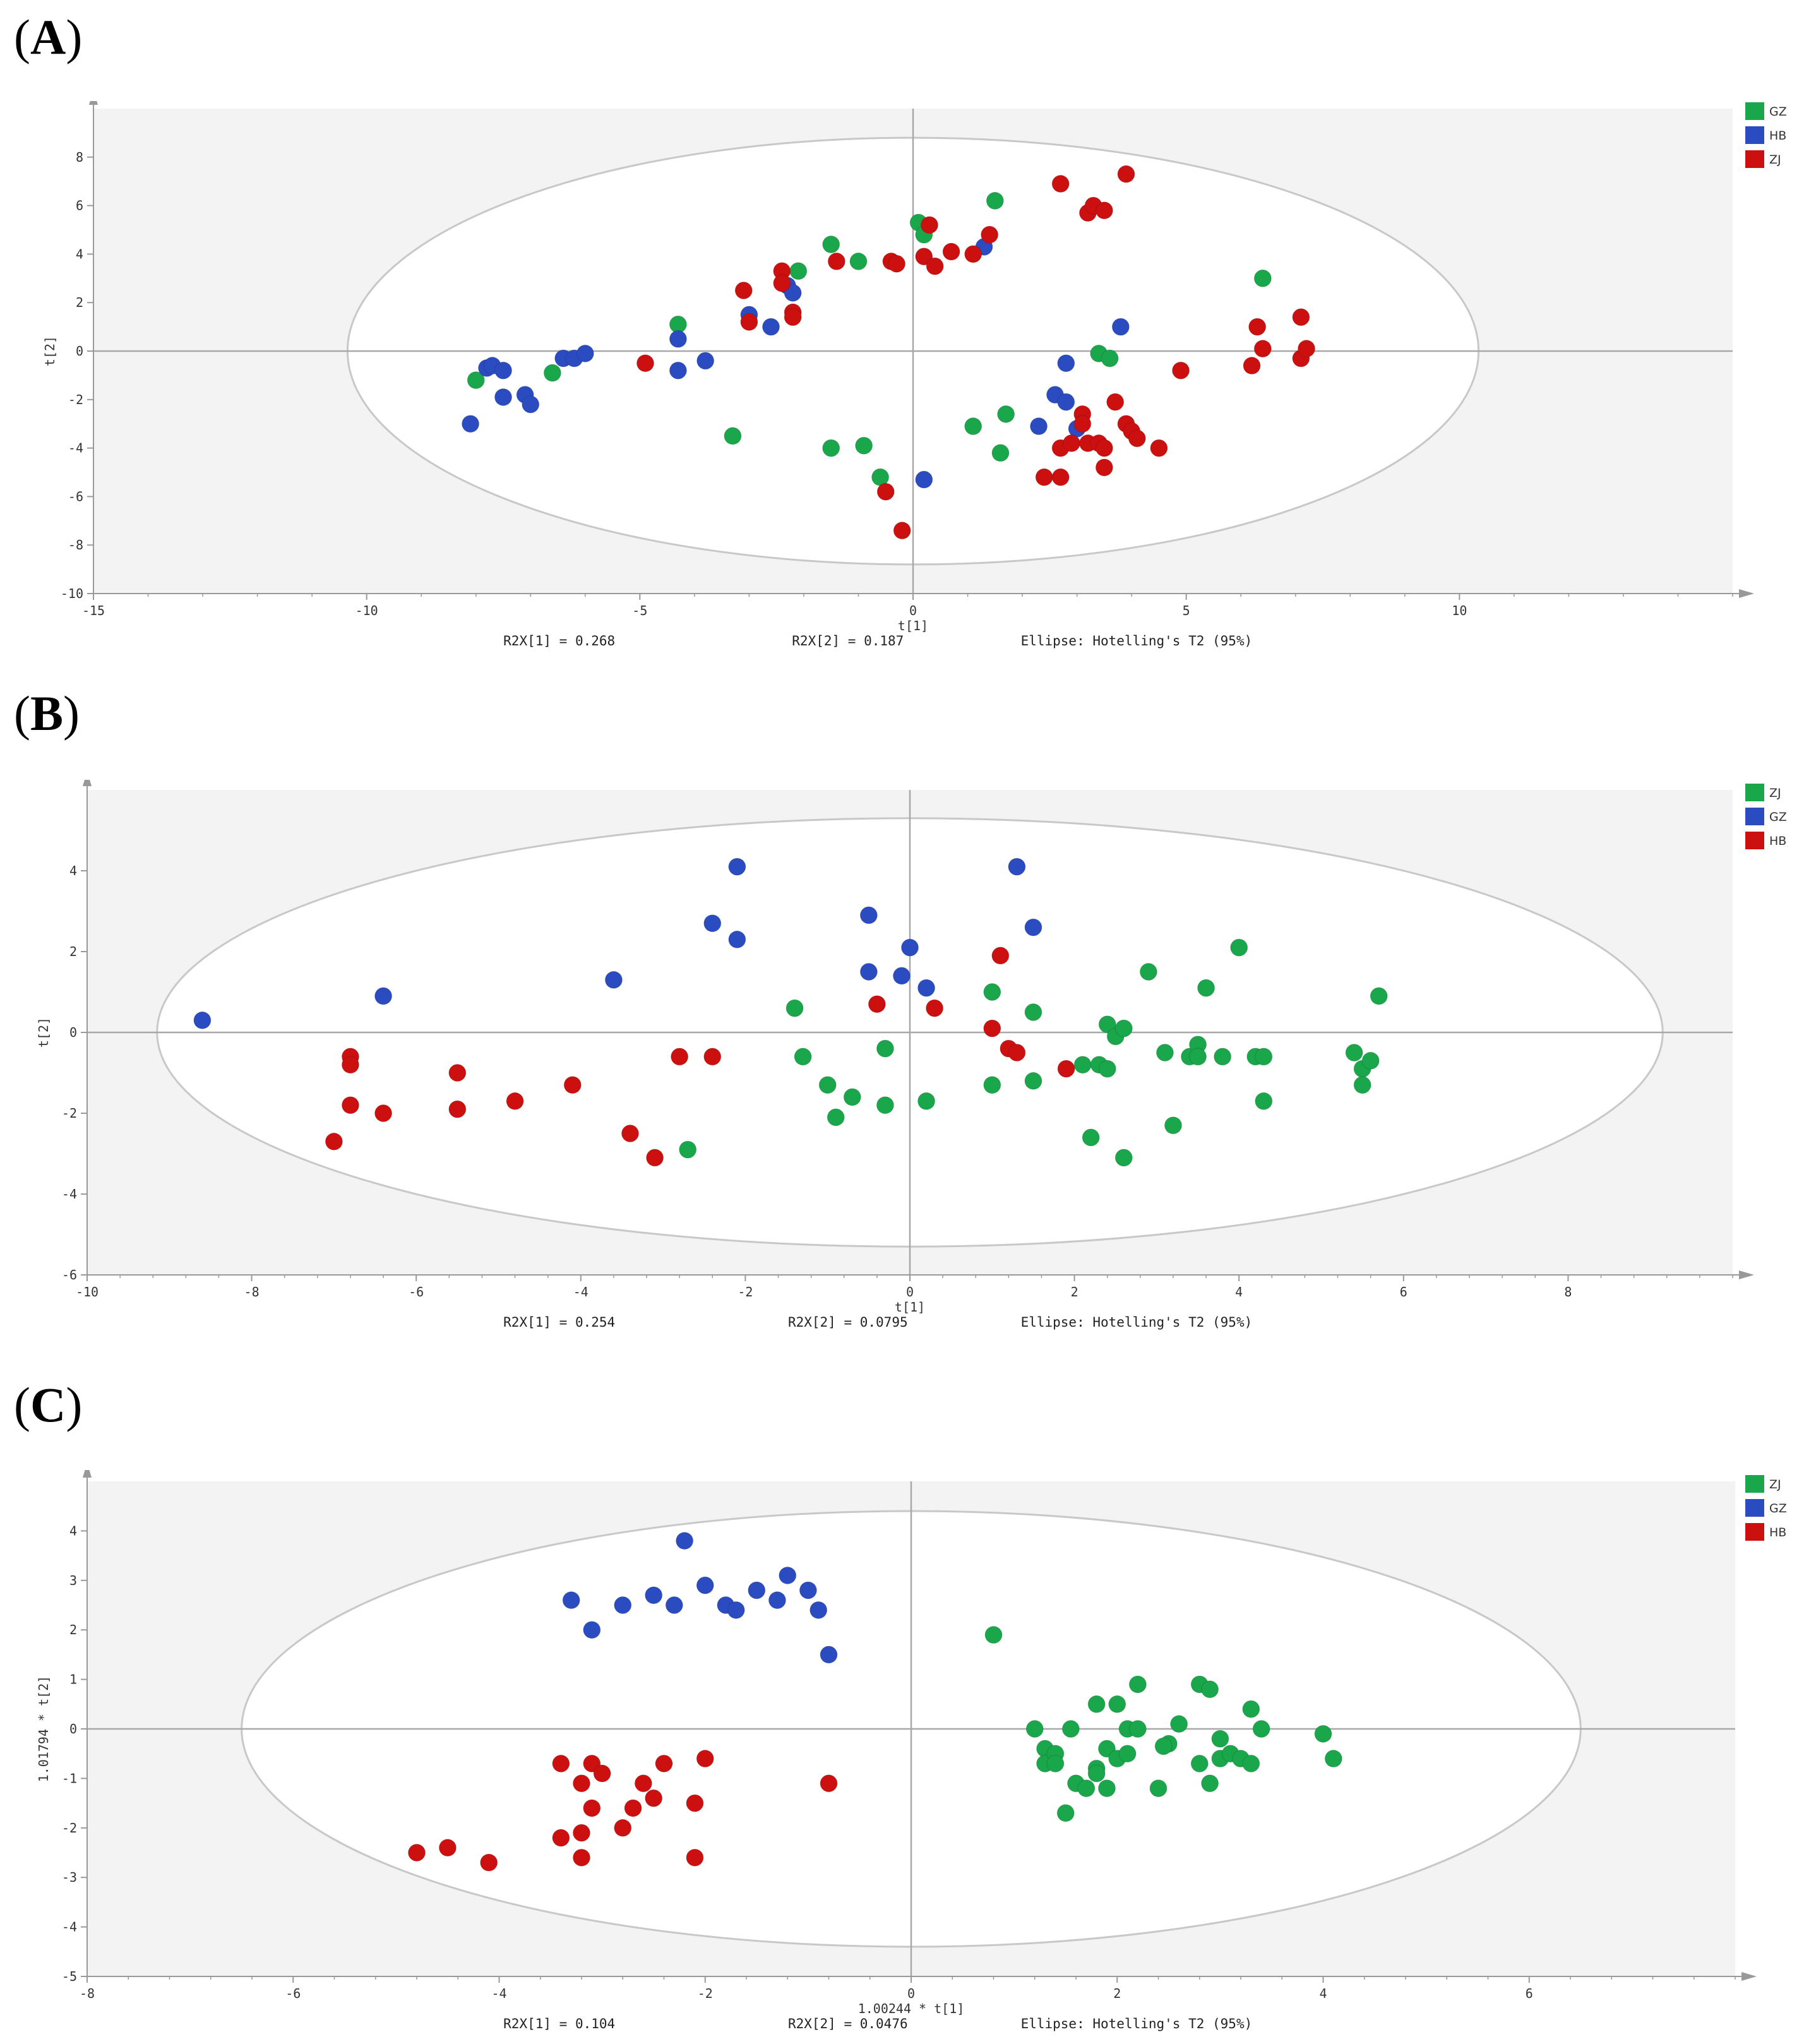 This screenshot has width=1804, height=2044. Describe the element at coordinates (79, 205) in the screenshot. I see `y-tick-label: 6` at that location.